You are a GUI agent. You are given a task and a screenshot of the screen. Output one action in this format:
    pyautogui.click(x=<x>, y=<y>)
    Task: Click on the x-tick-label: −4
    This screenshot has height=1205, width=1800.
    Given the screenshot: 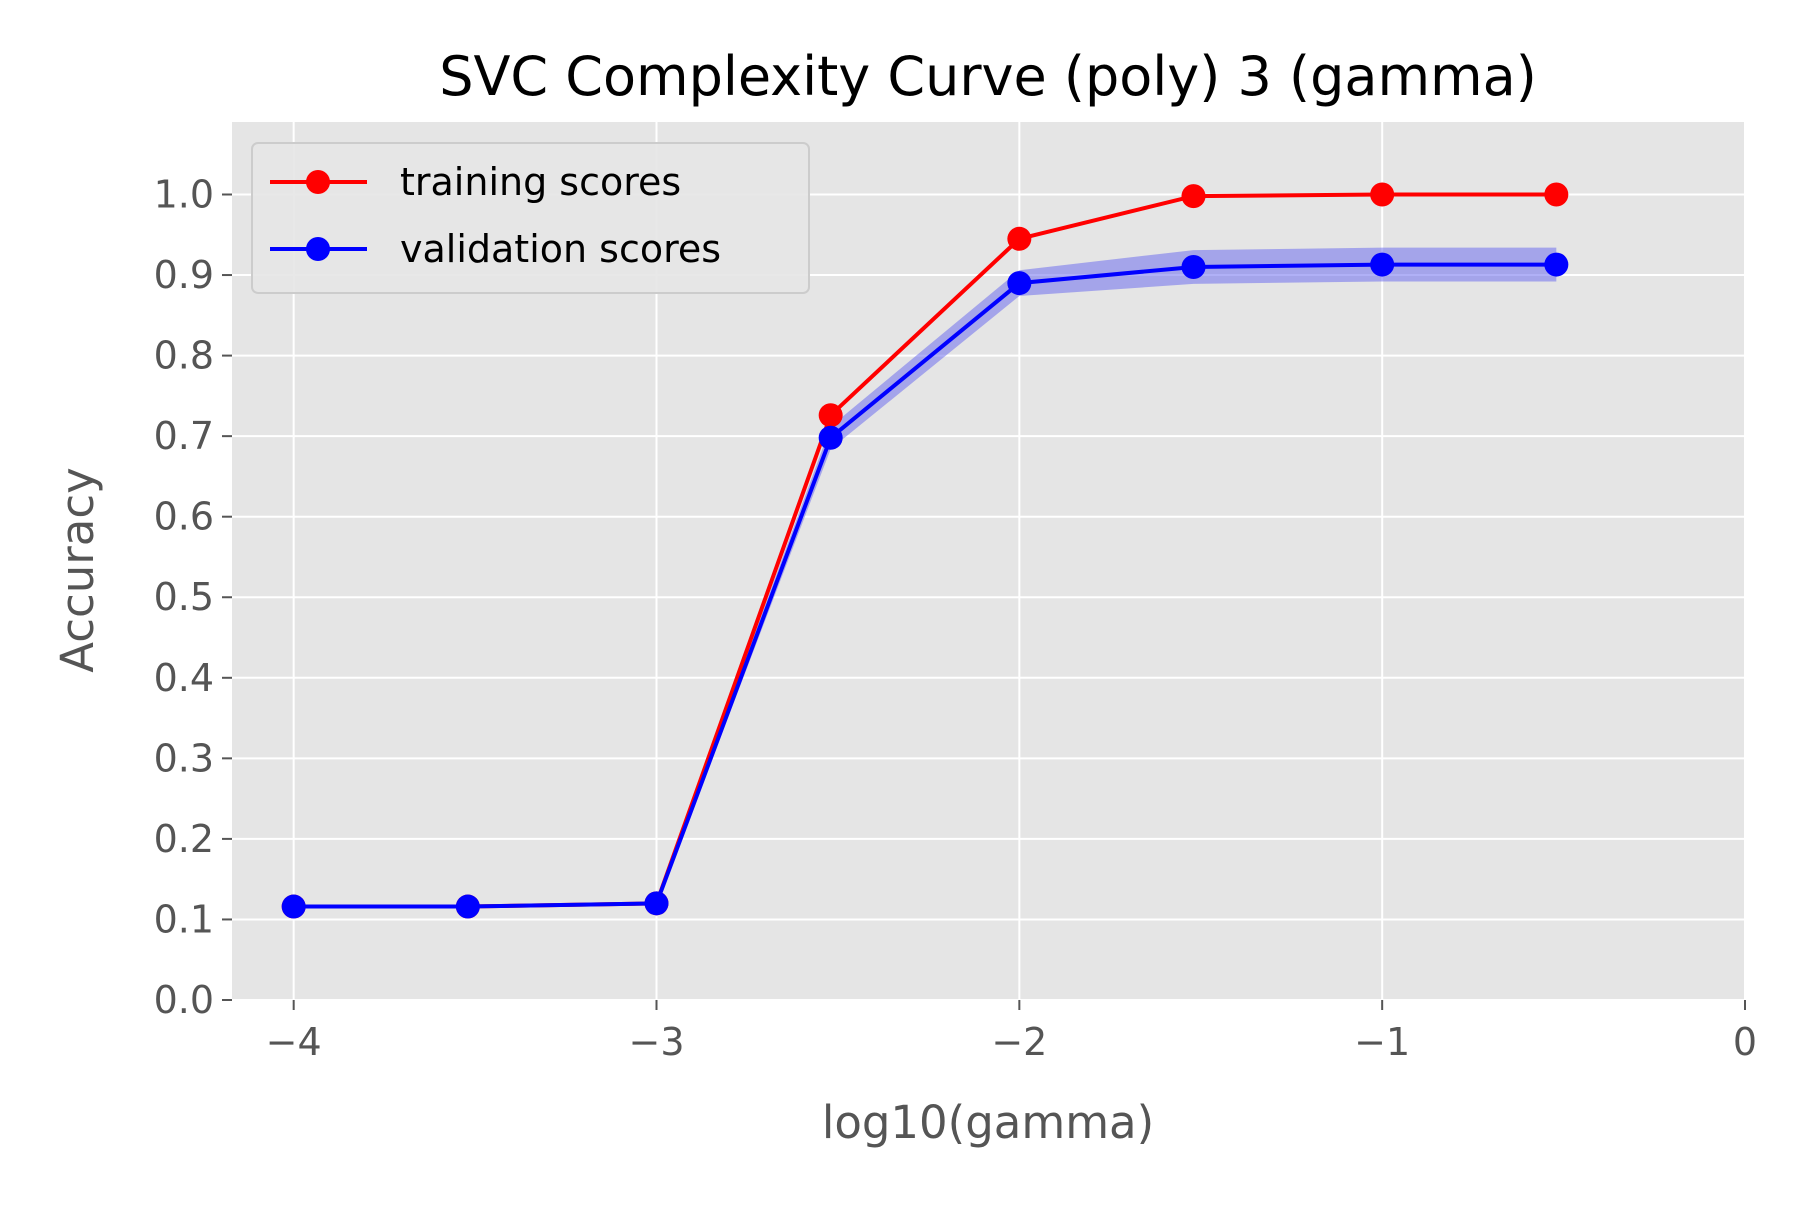 What is the action you would take?
    pyautogui.click(x=294, y=1042)
    